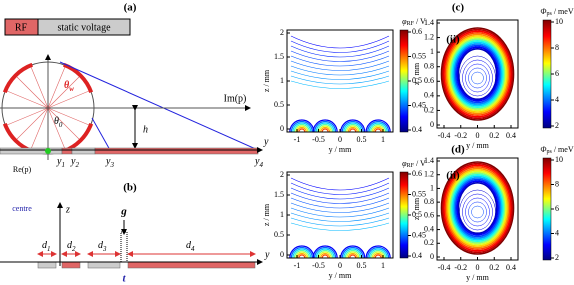 The height and width of the screenshot is (285, 574). Describe the element at coordinates (429, 174) in the screenshot. I see `y-tick-label: 1.2` at that location.